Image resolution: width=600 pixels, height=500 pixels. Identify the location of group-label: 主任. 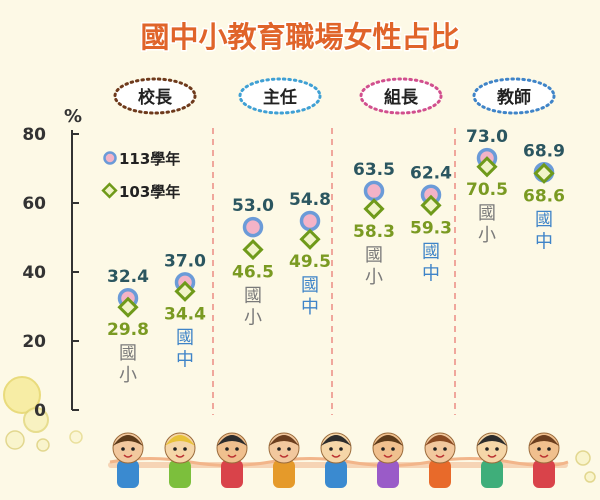
(280, 97).